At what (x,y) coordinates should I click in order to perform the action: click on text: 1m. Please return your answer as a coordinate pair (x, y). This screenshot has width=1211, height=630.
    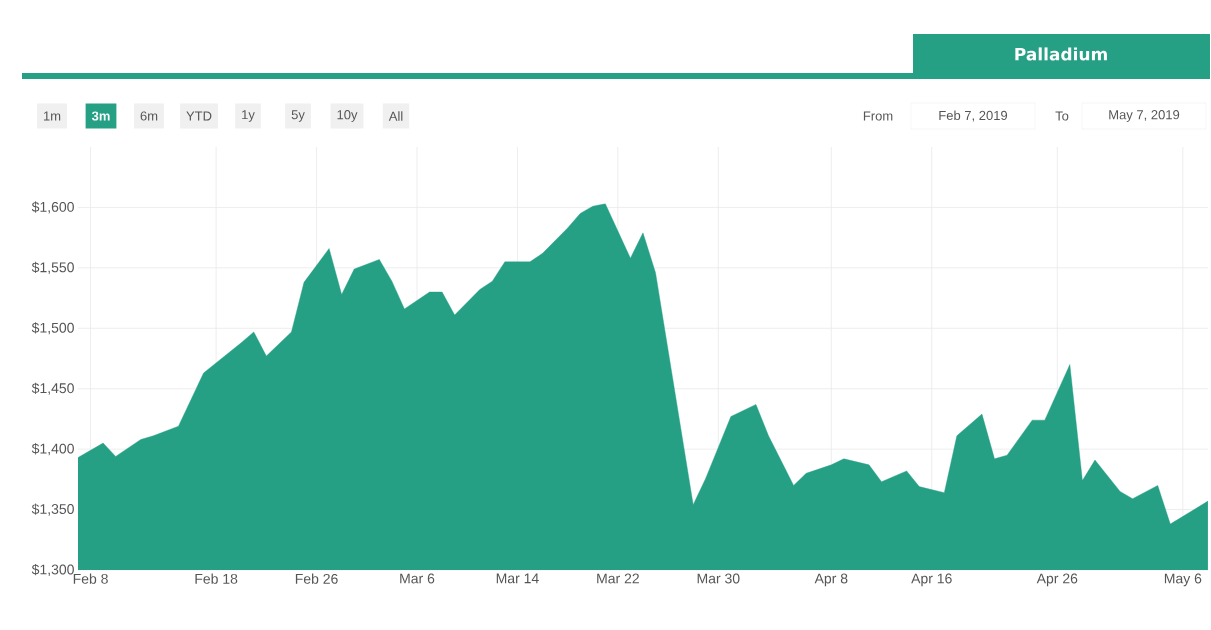
    Looking at the image, I should click on (52, 116).